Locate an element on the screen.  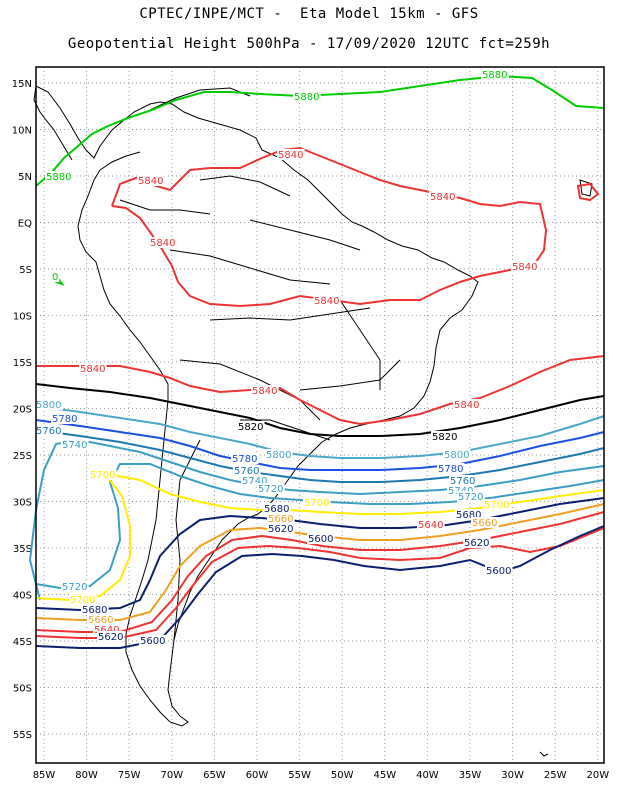
contour-label-5660: 5660 is located at coordinates (280, 519).